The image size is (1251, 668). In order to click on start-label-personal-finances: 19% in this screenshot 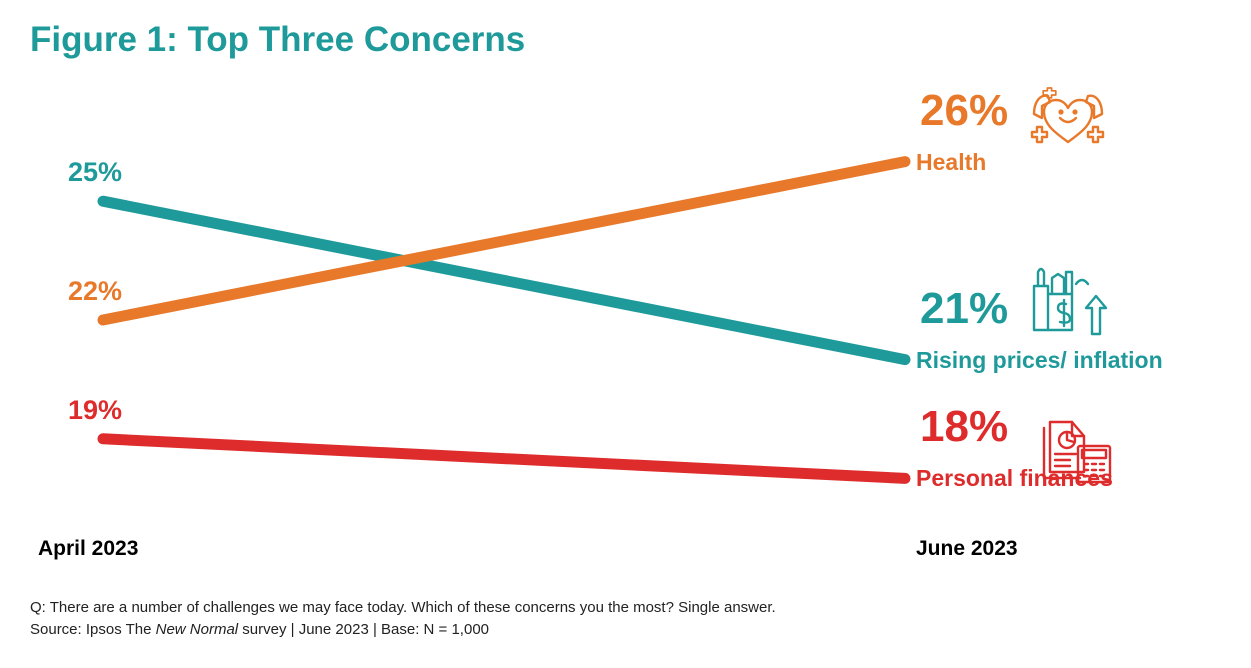, I will do `click(95, 409)`.